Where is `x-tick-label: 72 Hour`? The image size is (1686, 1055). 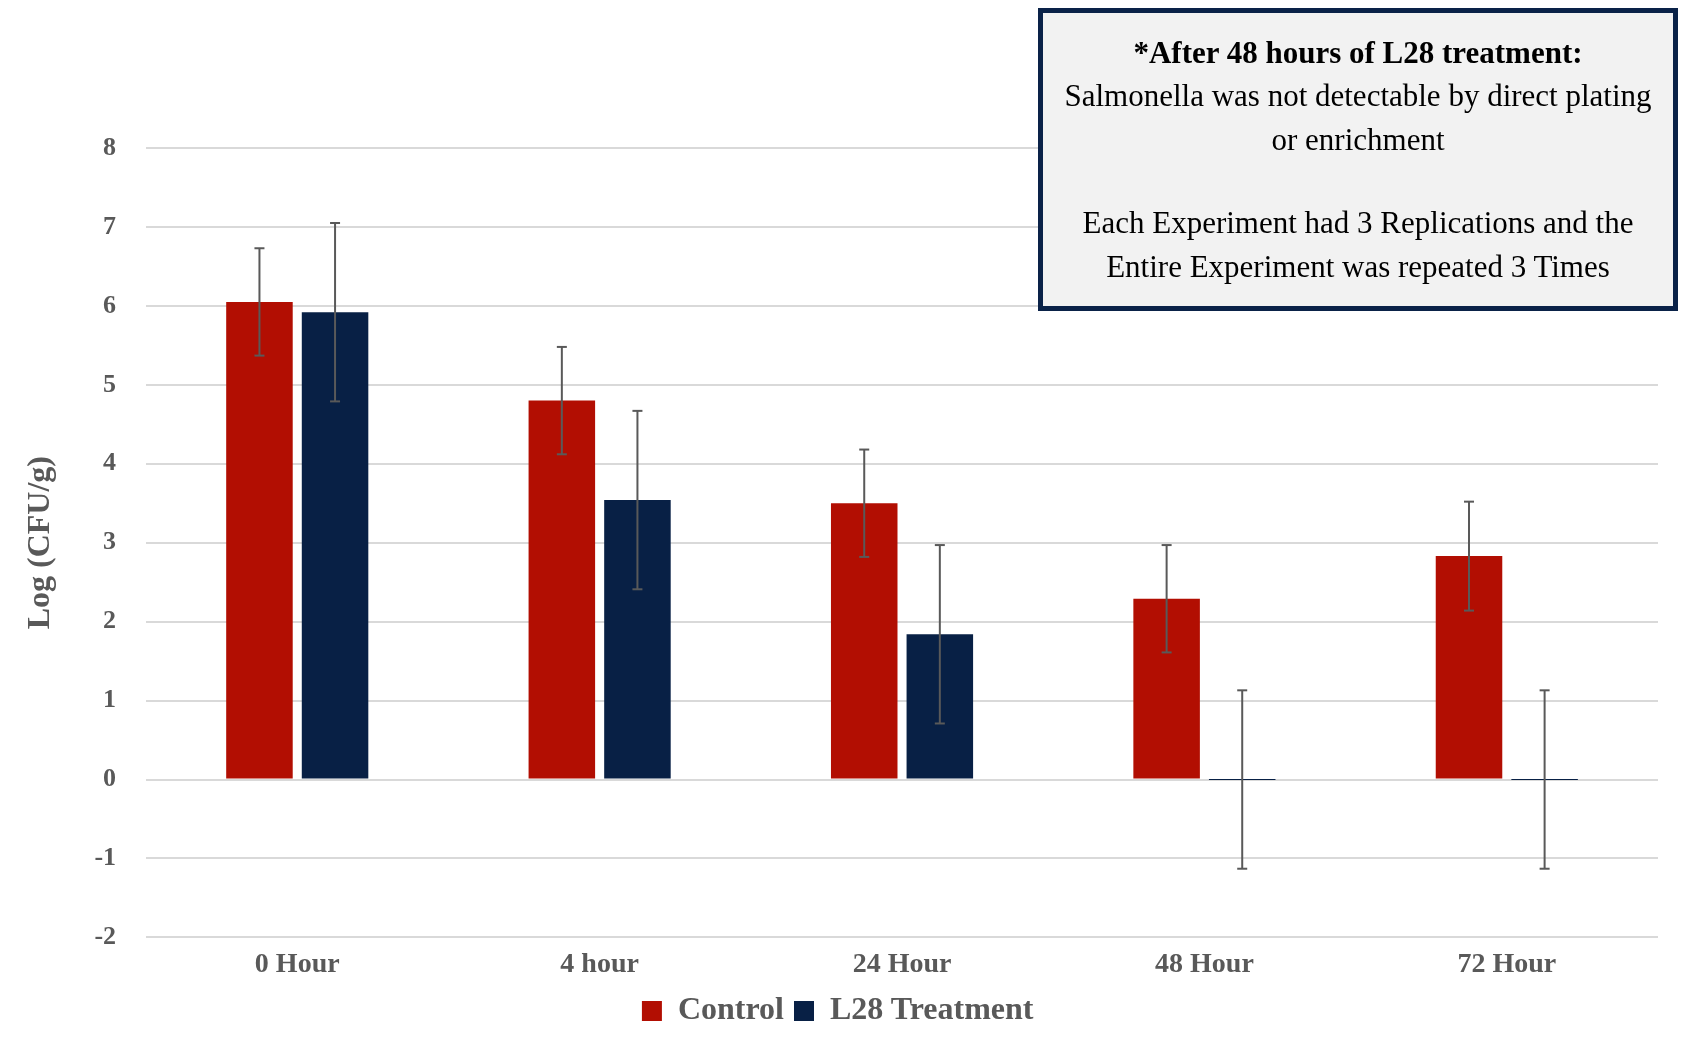 x-tick-label: 72 Hour is located at coordinates (1507, 963).